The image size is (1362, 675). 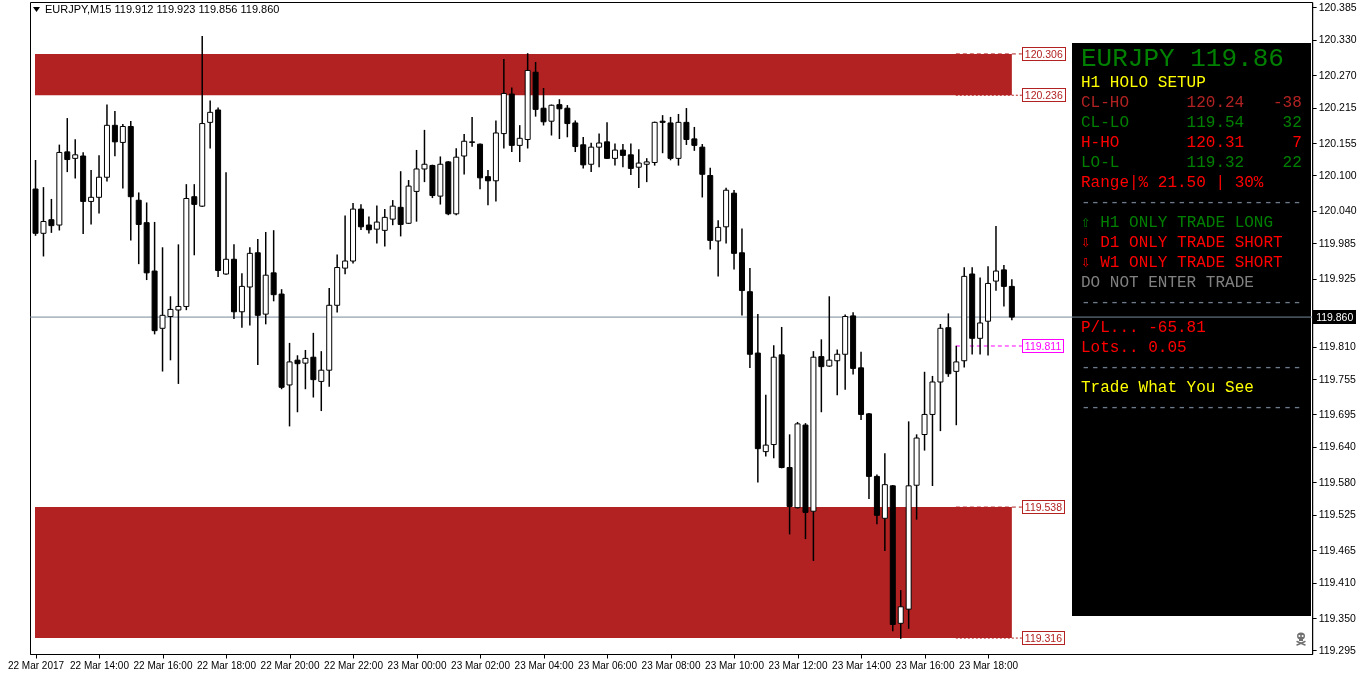 I want to click on y-tick-label: 119.925, so click(x=1337, y=278).